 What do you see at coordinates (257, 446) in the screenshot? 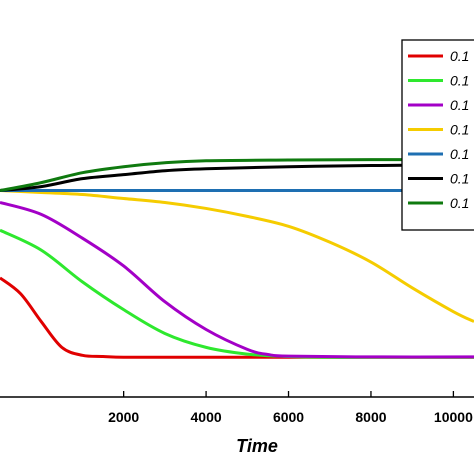
I see `x-axis-title: Time` at bounding box center [257, 446].